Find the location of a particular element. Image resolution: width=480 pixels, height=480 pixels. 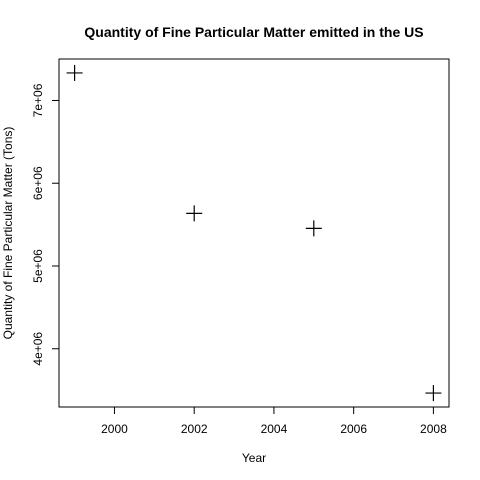

x-tick-label: 2004 is located at coordinates (274, 429).